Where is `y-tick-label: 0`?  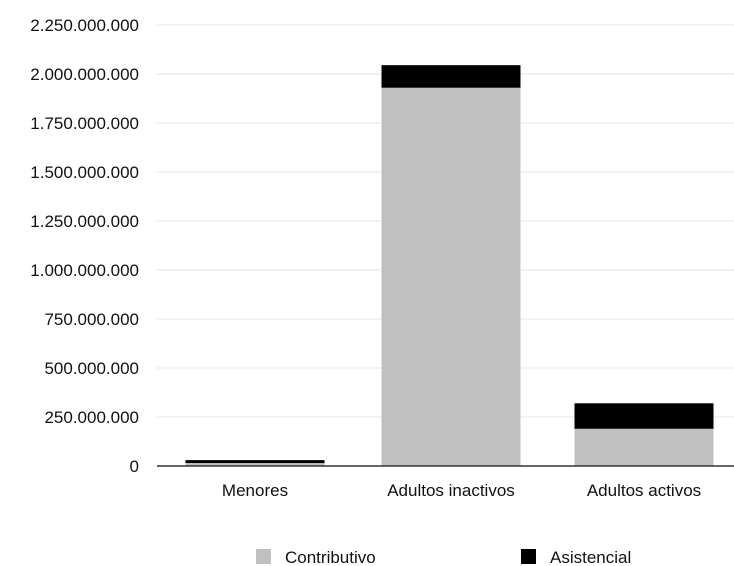
y-tick-label: 0 is located at coordinates (134, 466).